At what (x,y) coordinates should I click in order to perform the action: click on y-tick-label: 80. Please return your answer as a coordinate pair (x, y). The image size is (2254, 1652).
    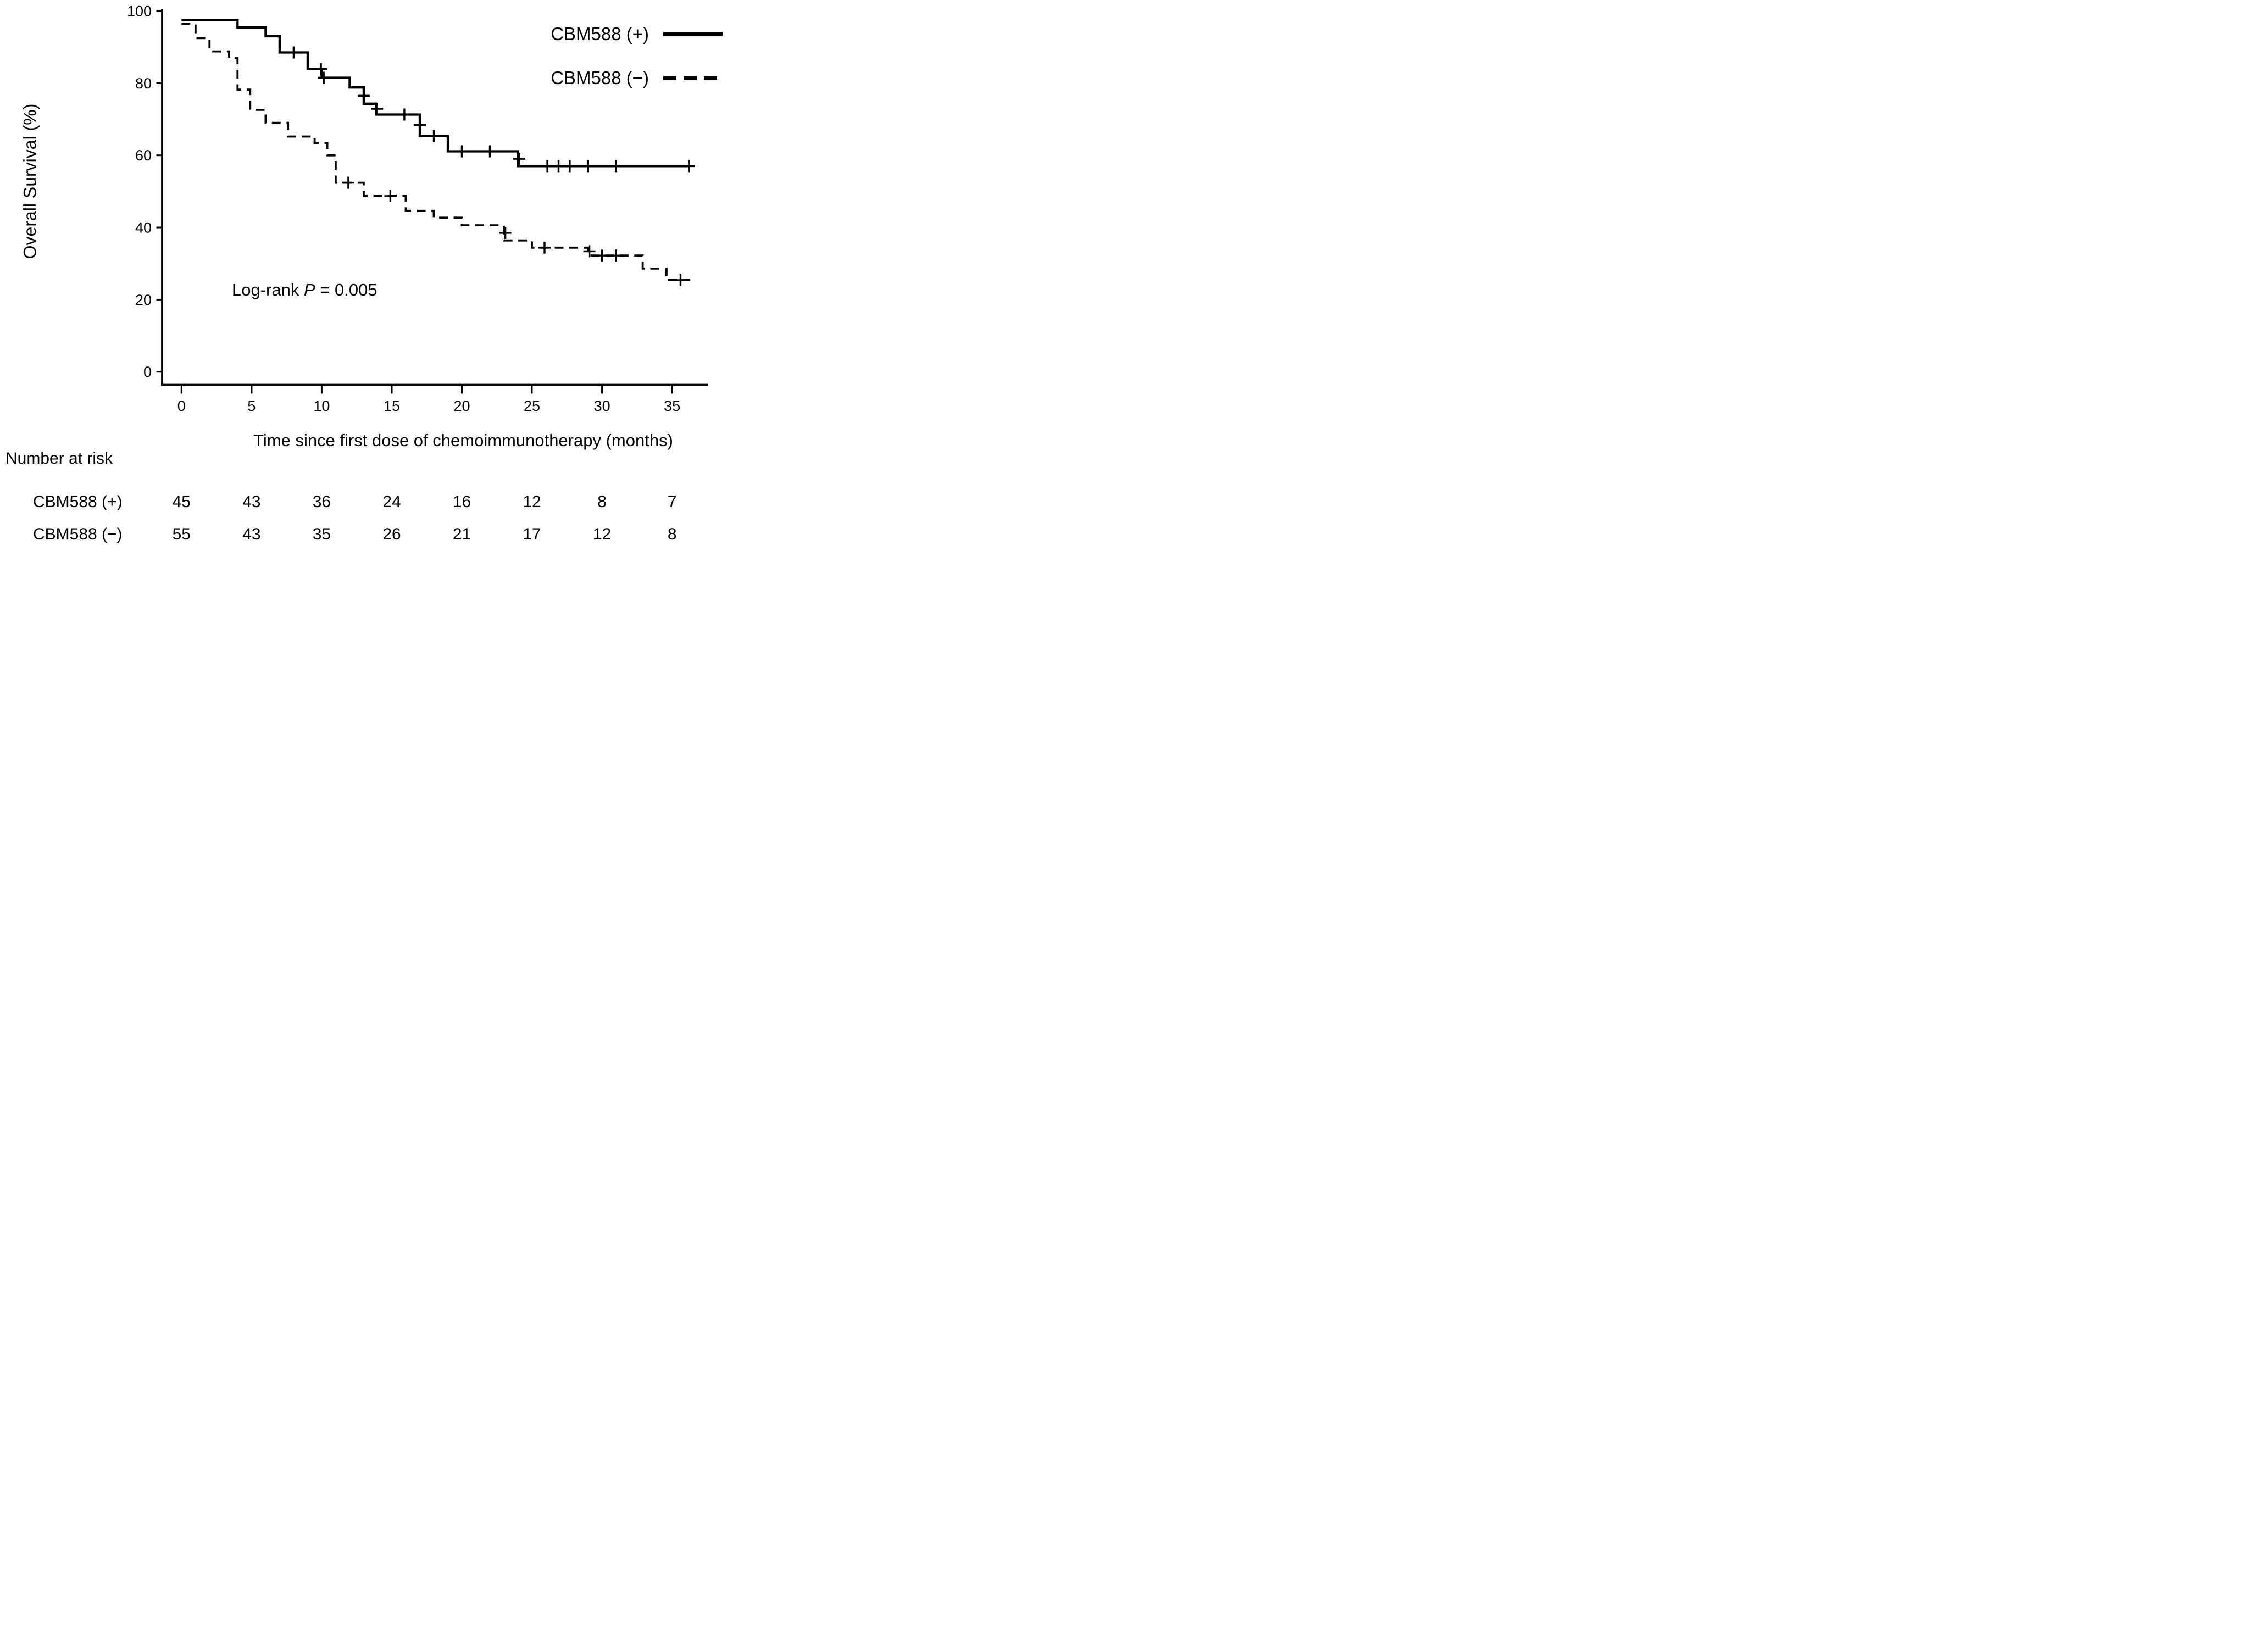
    Looking at the image, I should click on (143, 83).